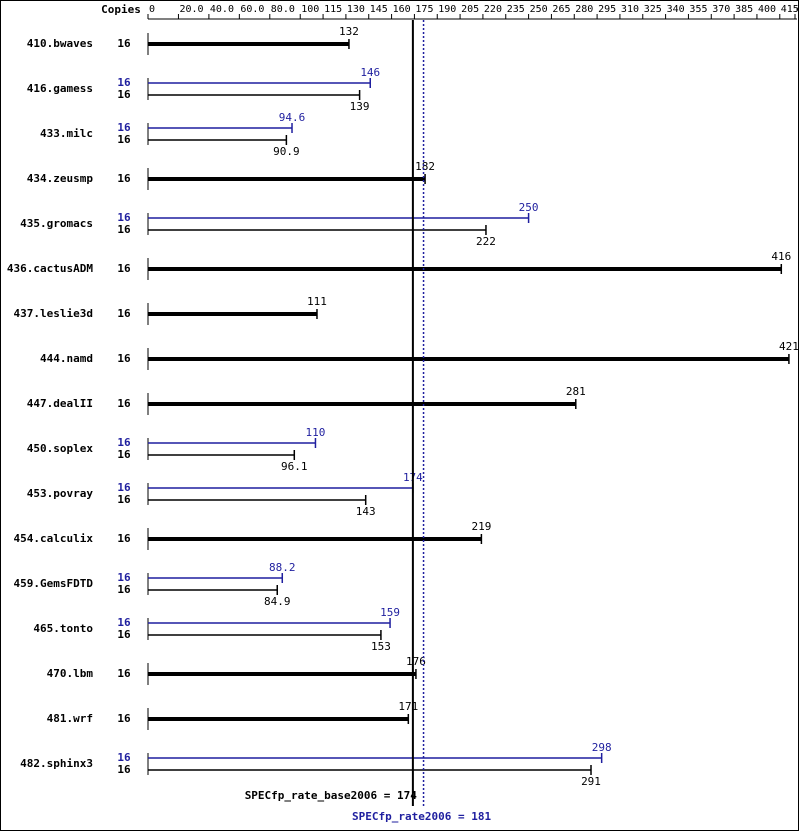 This screenshot has height=831, width=799. What do you see at coordinates (356, 9) in the screenshot?
I see `x-tick-label: 130` at bounding box center [356, 9].